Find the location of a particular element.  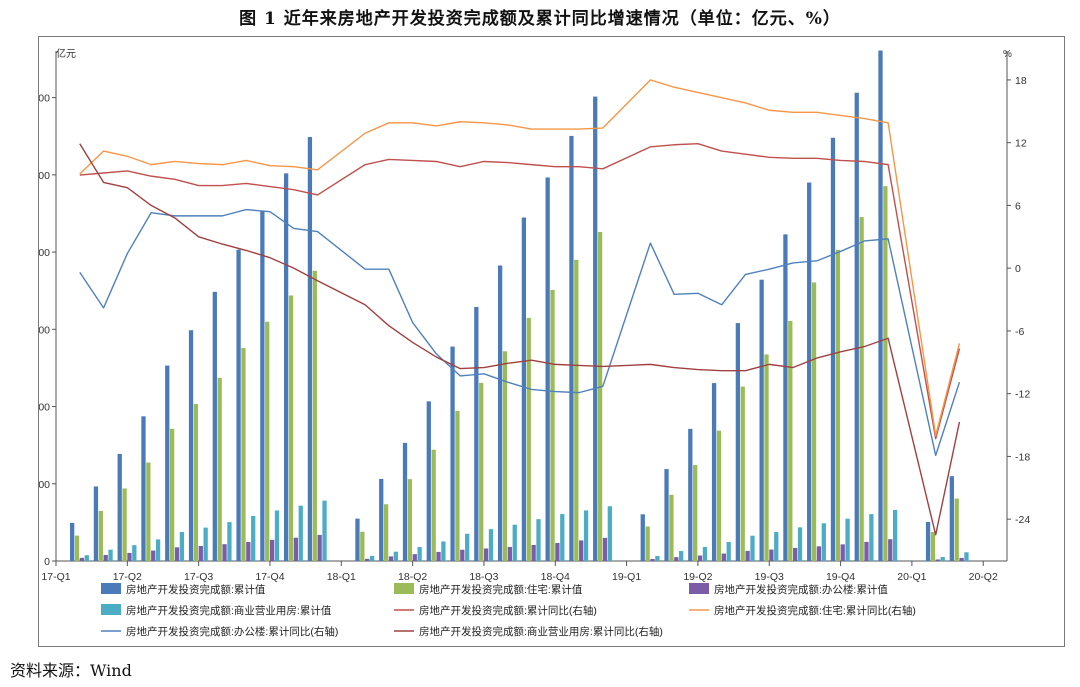

right-axis-tick-label: -6 is located at coordinates (1019, 332).